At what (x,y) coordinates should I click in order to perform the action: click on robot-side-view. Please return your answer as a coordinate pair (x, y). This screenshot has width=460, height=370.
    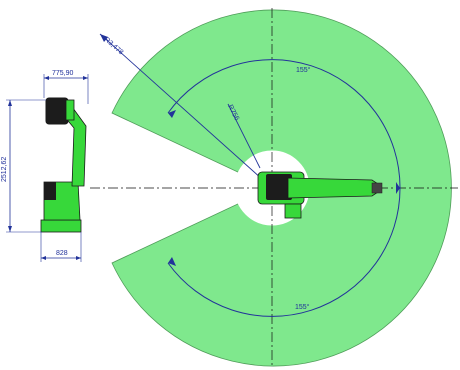
    Looking at the image, I should click on (63, 165).